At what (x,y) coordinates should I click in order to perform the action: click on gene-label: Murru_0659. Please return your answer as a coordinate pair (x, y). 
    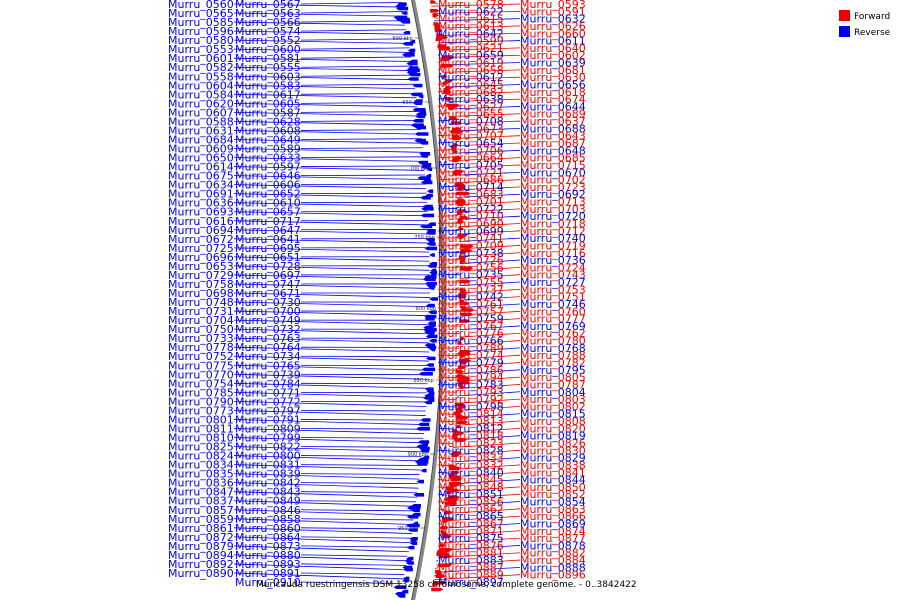
    Looking at the image, I should click on (471, 55).